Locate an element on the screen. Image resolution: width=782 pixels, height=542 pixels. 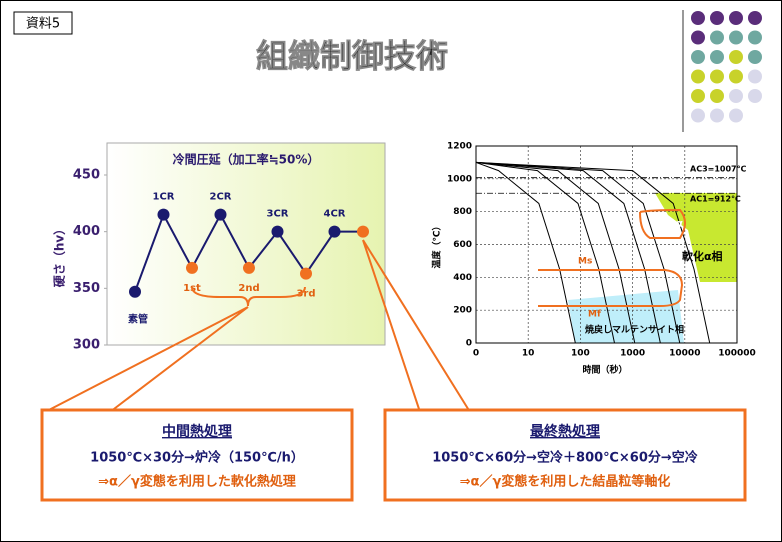
note-line: 1050℃×30分→炉冷（150℃/h） is located at coordinates (197, 458).